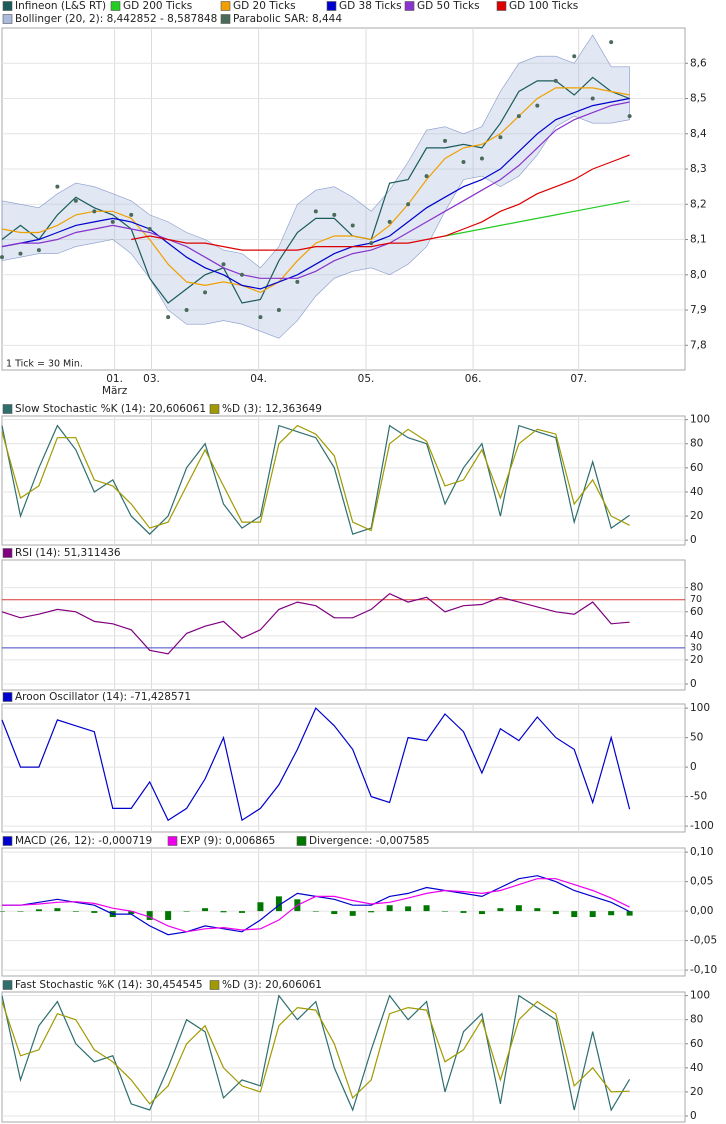  I want to click on legend-label: RSI (14): 51,311436, so click(68, 553).